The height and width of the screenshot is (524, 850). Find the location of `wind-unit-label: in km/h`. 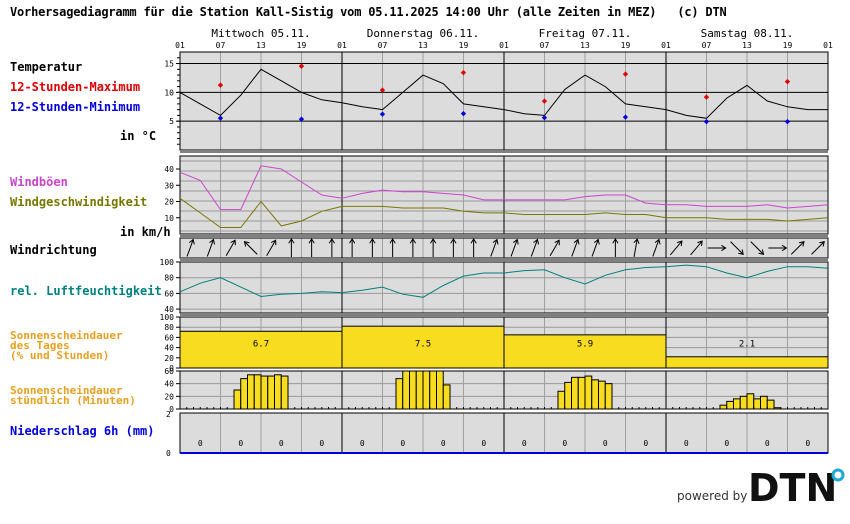

wind-unit-label: in km/h is located at coordinates (145, 232).